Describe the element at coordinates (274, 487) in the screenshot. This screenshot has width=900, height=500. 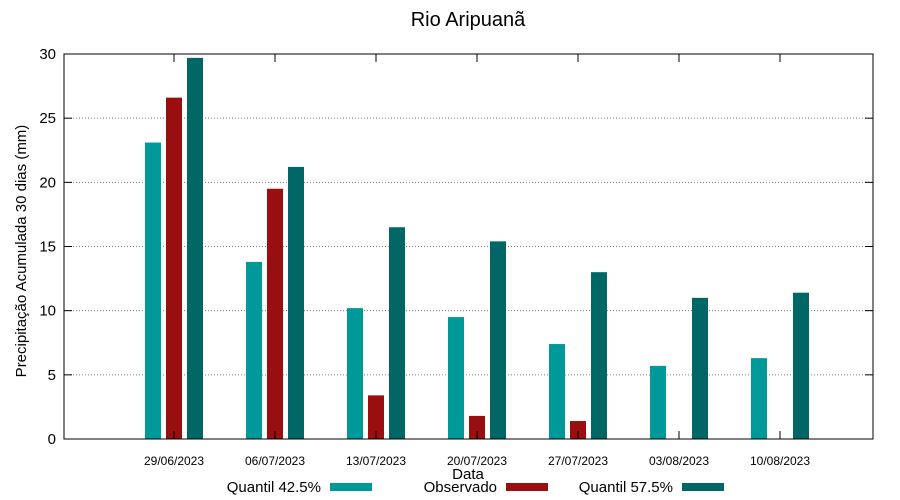
I see `legend-label: Quantil 42.5%` at that location.